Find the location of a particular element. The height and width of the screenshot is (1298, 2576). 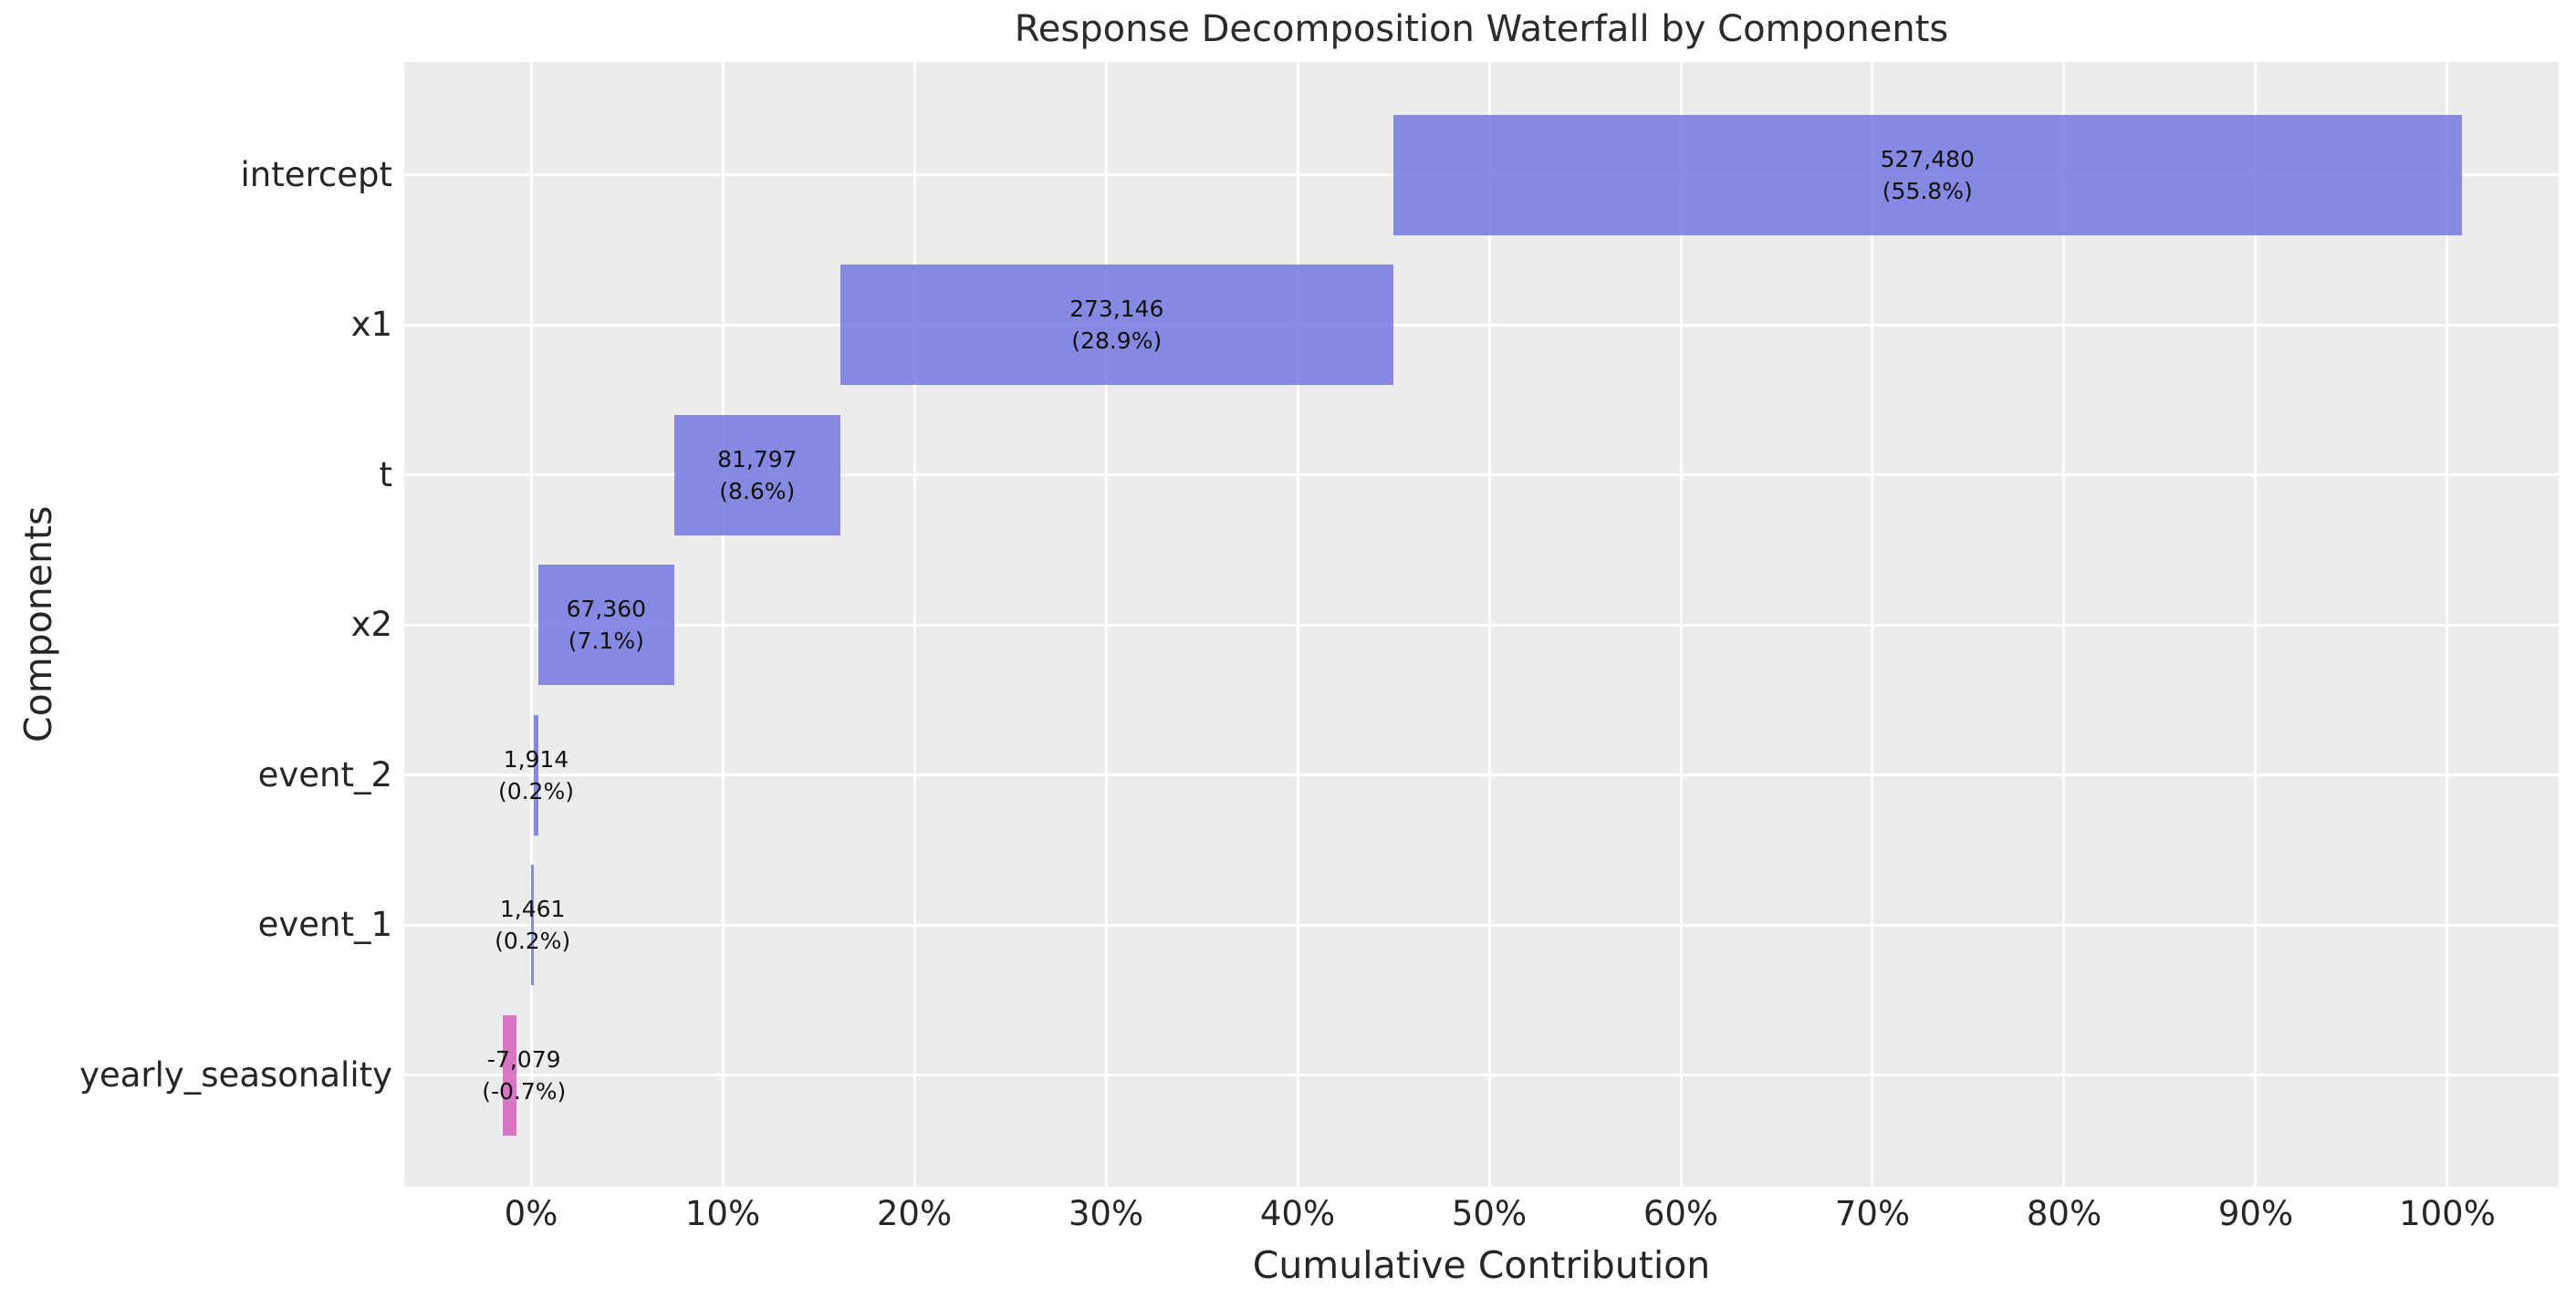

x-tick-label-80%: 80% is located at coordinates (2064, 1213).